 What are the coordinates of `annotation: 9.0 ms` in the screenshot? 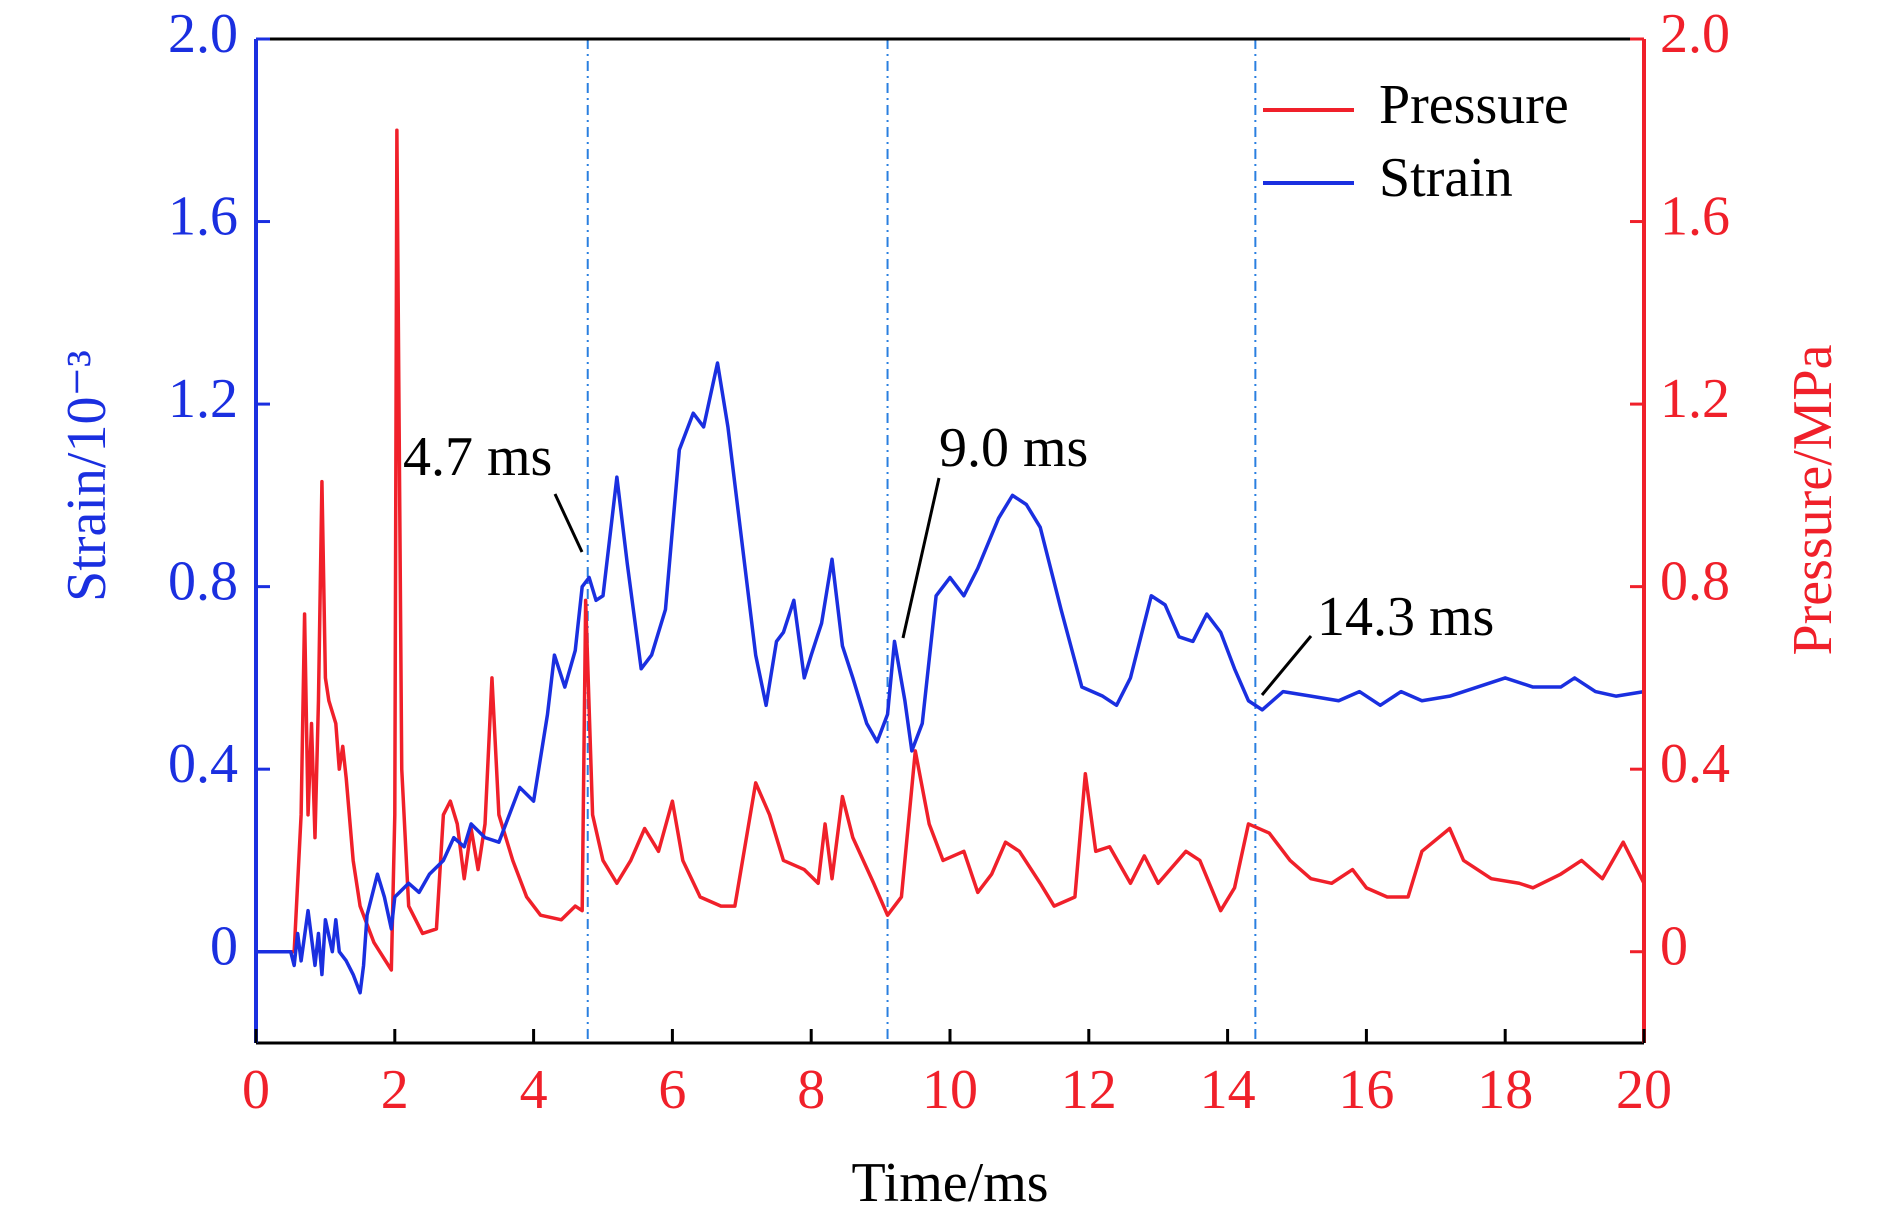 It's located at (1013, 448).